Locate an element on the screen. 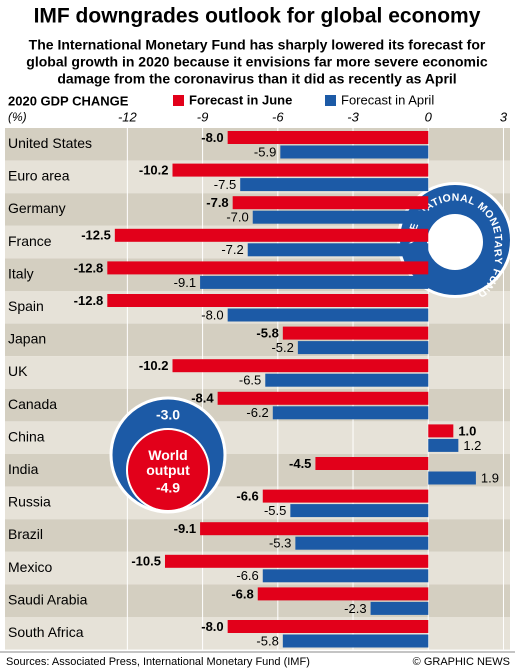  x-tick-label: 3 is located at coordinates (504, 116).